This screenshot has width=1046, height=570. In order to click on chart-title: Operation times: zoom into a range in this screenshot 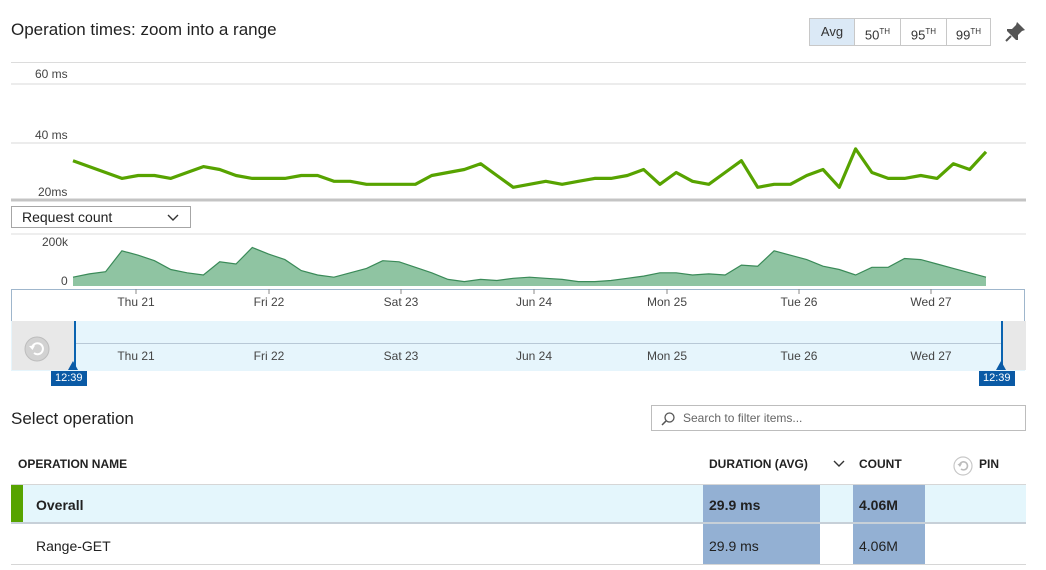, I will do `click(144, 29)`.